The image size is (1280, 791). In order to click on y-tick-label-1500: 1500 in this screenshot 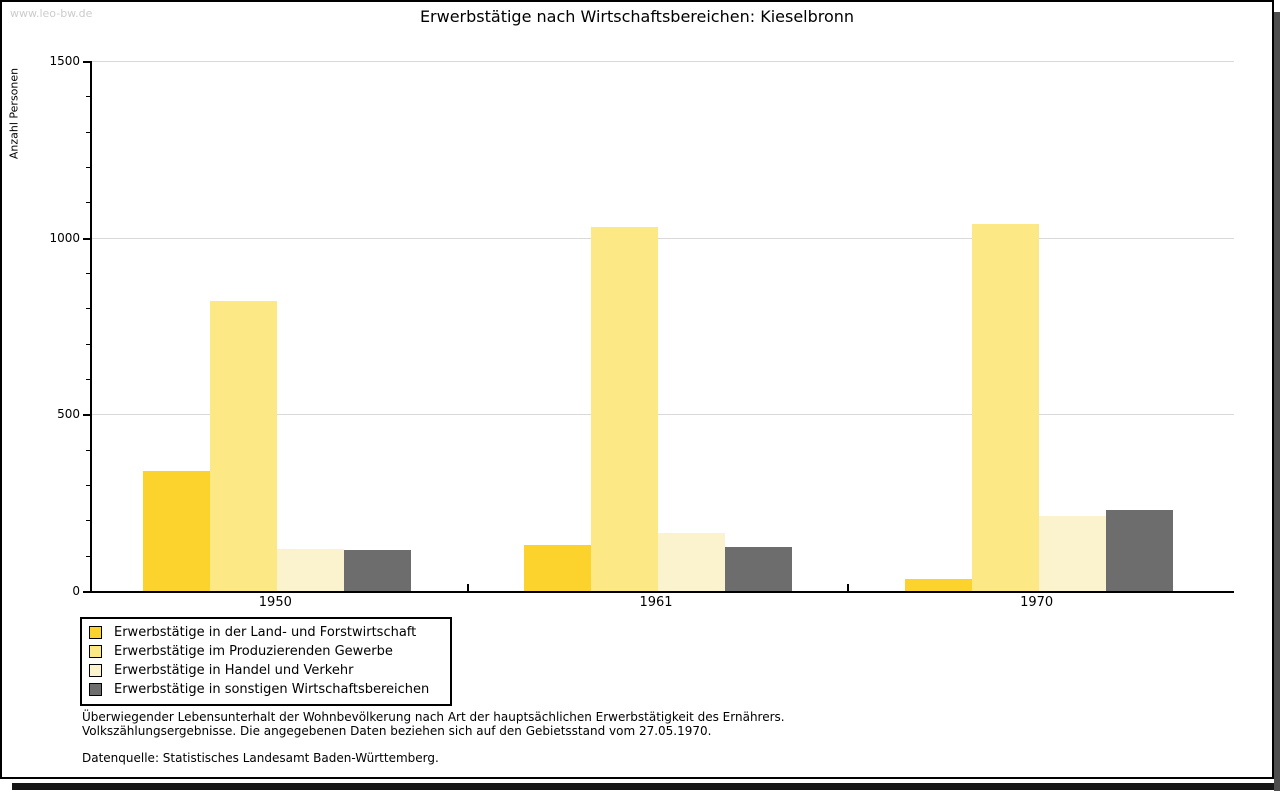, I will do `click(64, 61)`.